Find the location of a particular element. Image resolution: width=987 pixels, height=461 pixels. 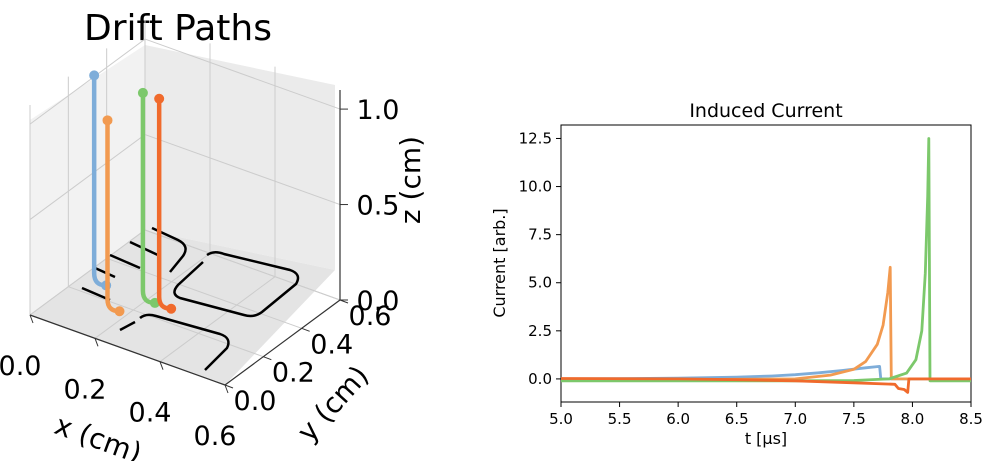

chart-title-2d: Induced Current is located at coordinates (765, 111).